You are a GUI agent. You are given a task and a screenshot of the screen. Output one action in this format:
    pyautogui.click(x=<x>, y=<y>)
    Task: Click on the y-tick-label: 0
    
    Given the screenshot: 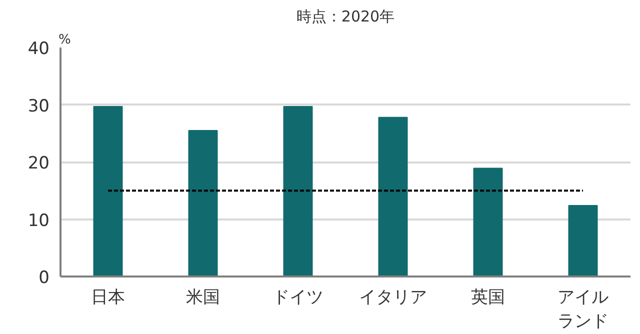 What is the action you would take?
    pyautogui.click(x=44, y=278)
    